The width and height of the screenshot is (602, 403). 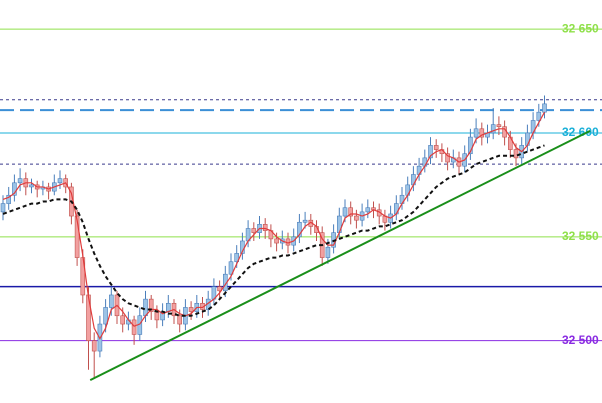 What do you see at coordinates (580, 340) in the screenshot?
I see `y-tick-label: 32 500` at bounding box center [580, 340].